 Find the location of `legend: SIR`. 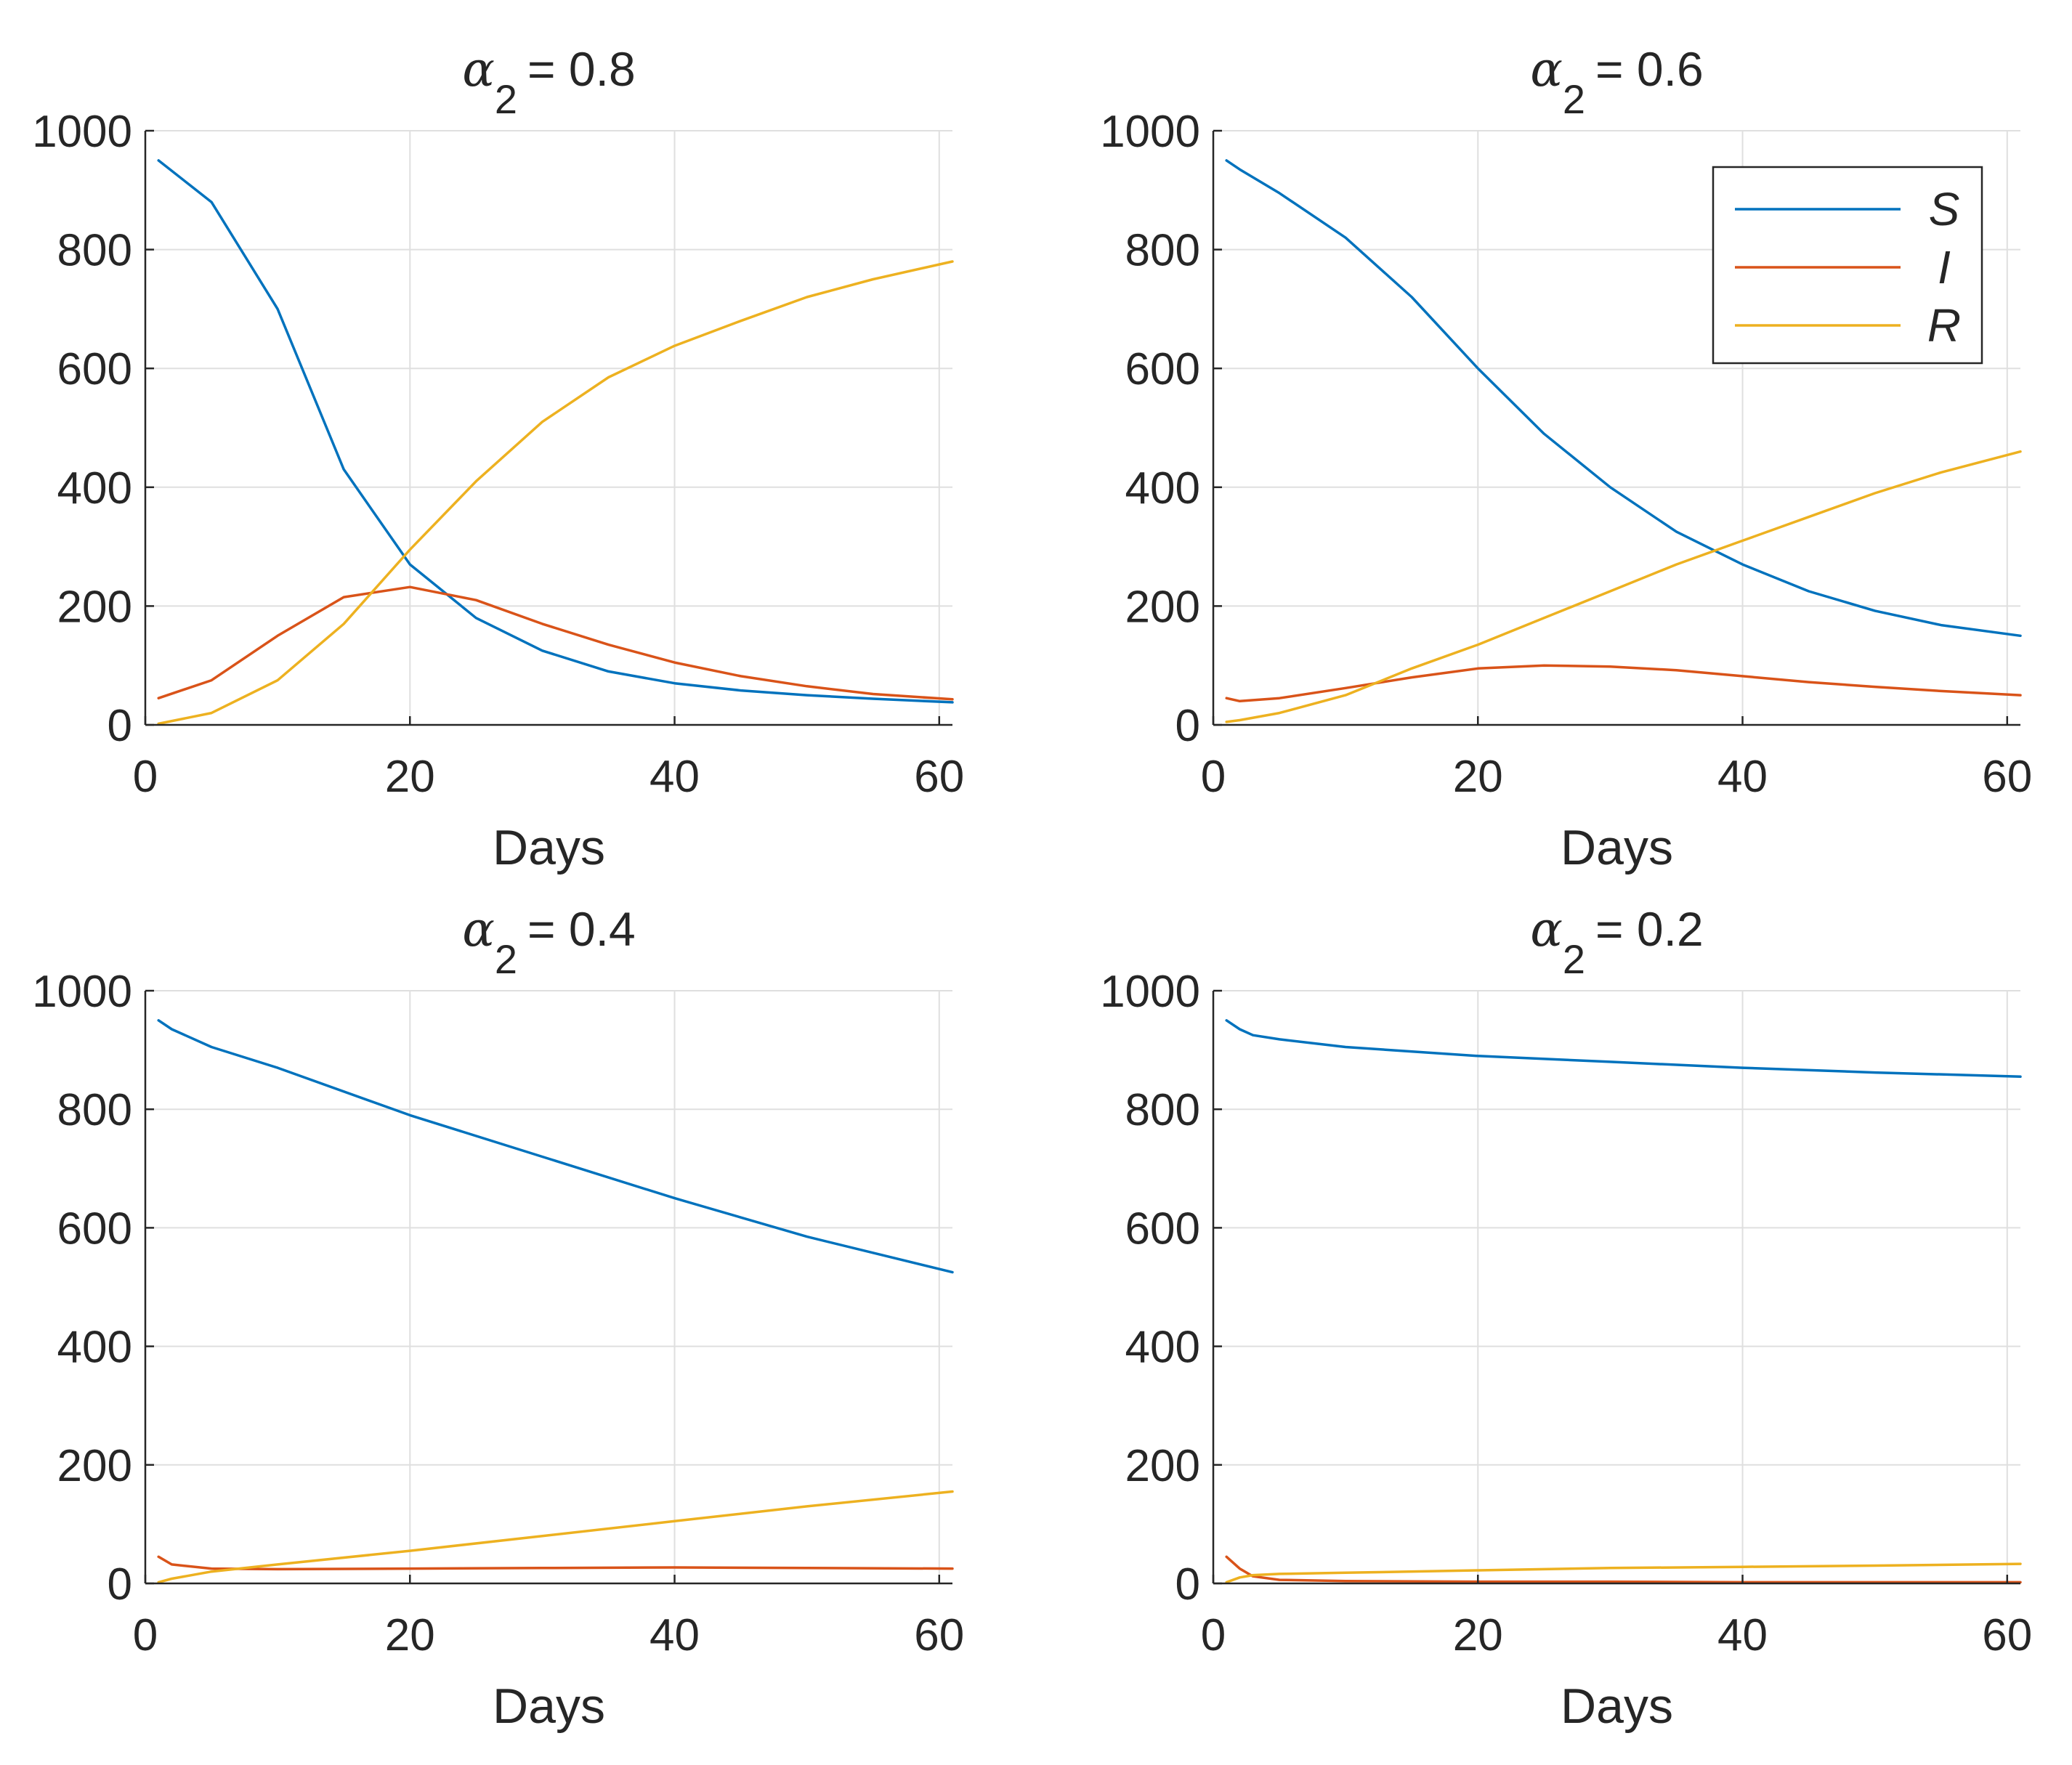

legend: SIR is located at coordinates (1848, 265).